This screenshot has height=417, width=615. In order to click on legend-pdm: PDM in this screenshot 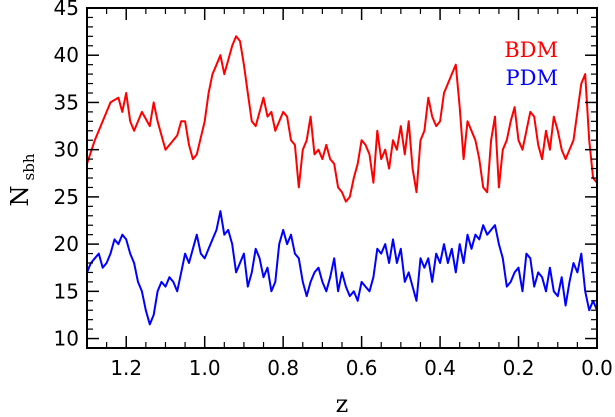, I will do `click(532, 78)`.